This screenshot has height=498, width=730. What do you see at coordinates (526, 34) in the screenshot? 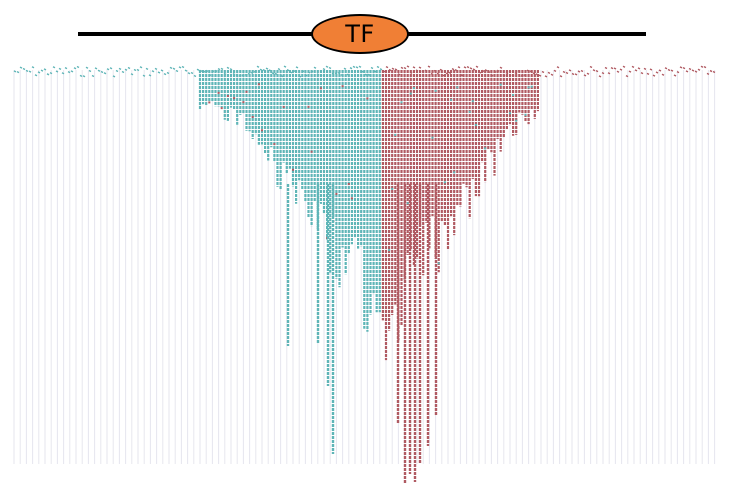
I see `header-rule-right` at bounding box center [526, 34].